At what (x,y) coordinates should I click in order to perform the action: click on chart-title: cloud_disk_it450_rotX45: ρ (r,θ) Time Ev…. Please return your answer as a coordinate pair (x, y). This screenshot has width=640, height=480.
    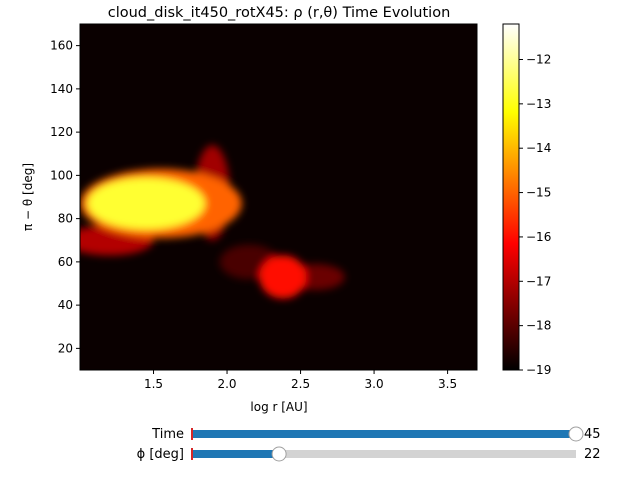
    Looking at the image, I should click on (279, 13).